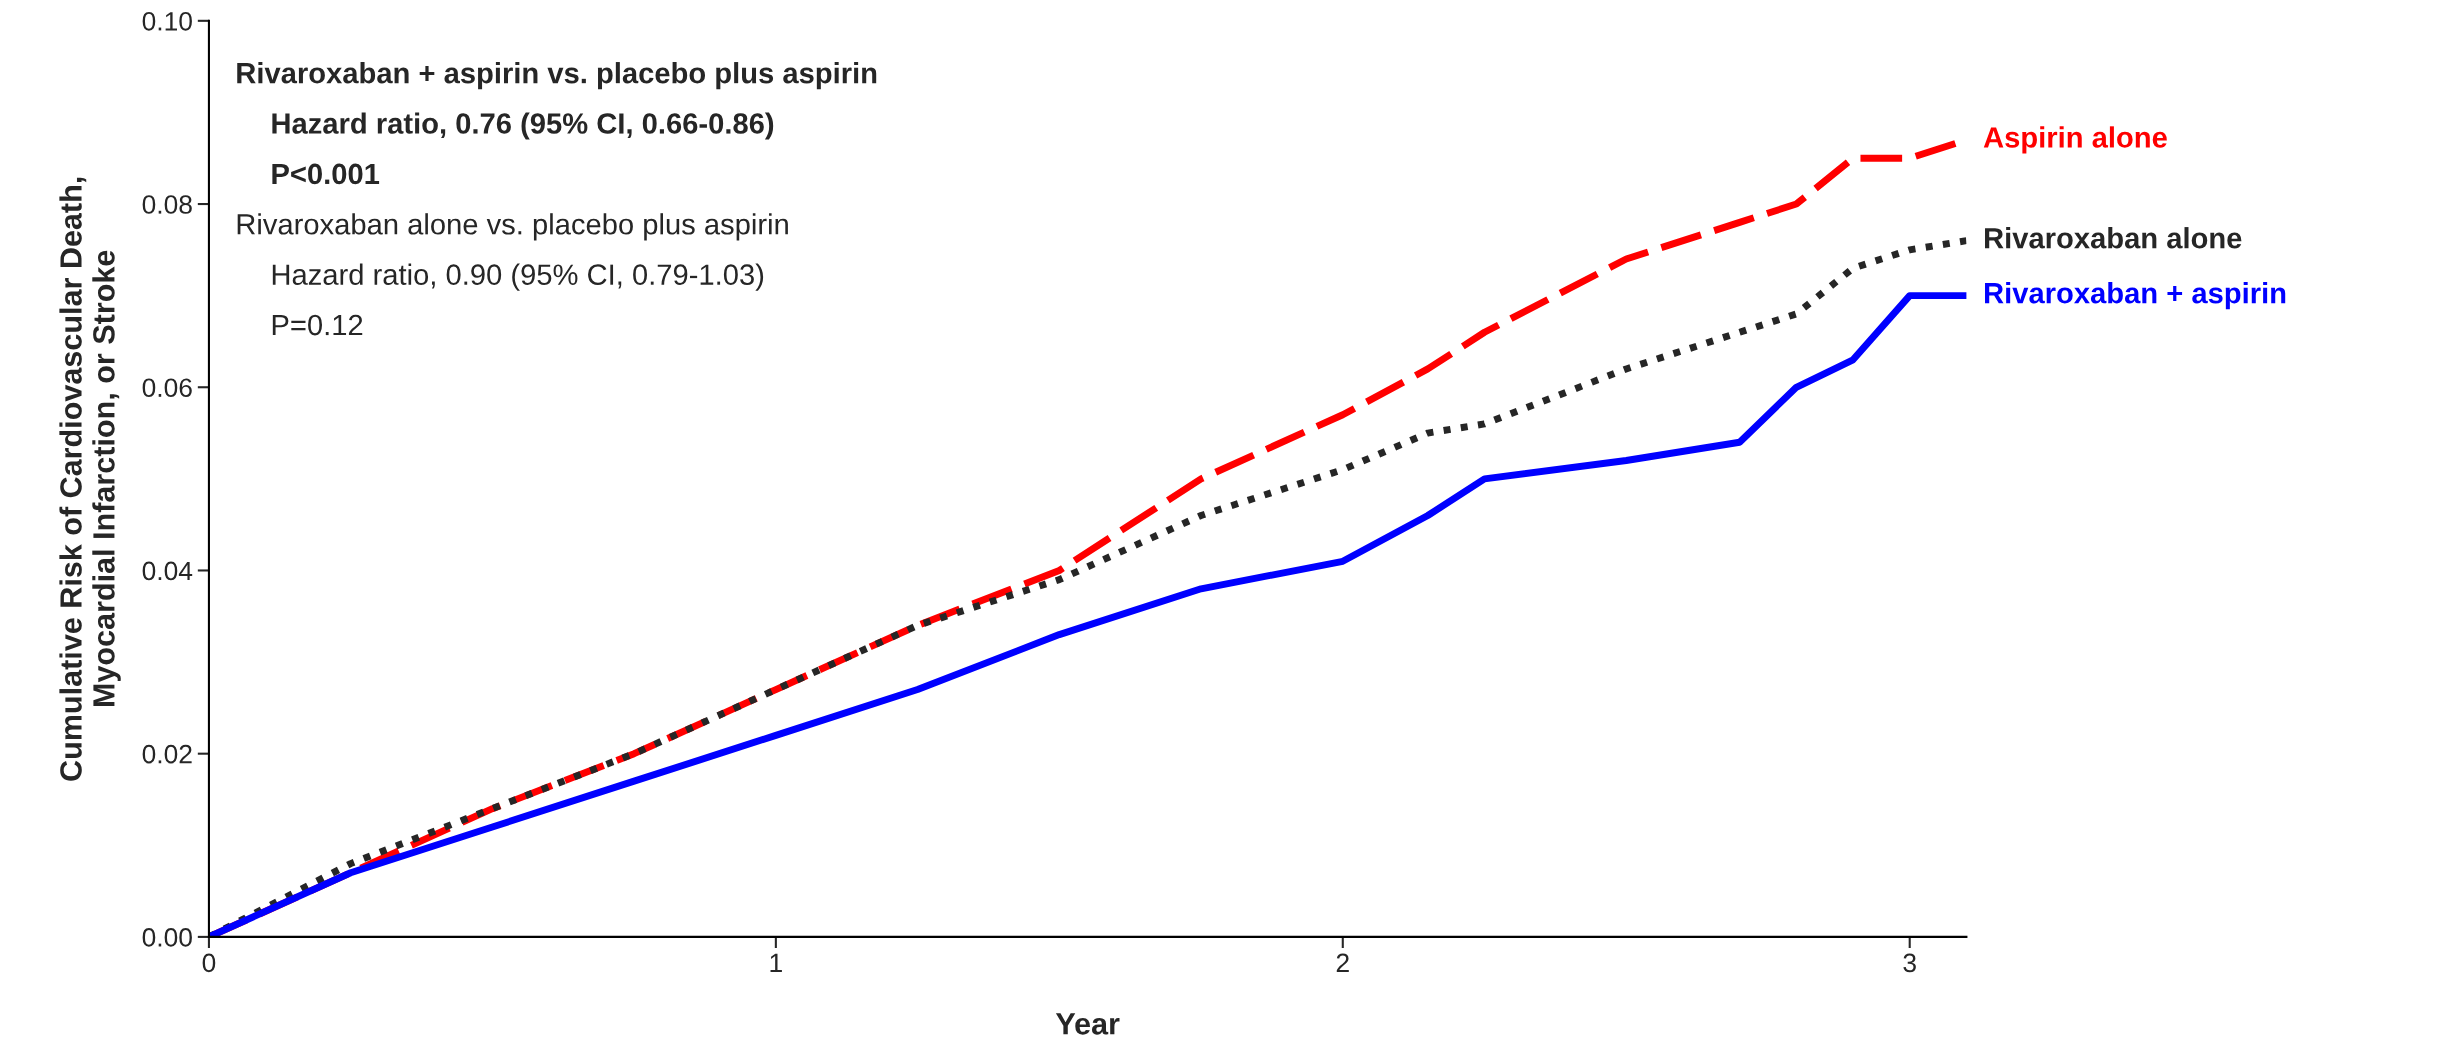 The image size is (2458, 1041). I want to click on x-axis-title: Year, so click(1087, 1024).